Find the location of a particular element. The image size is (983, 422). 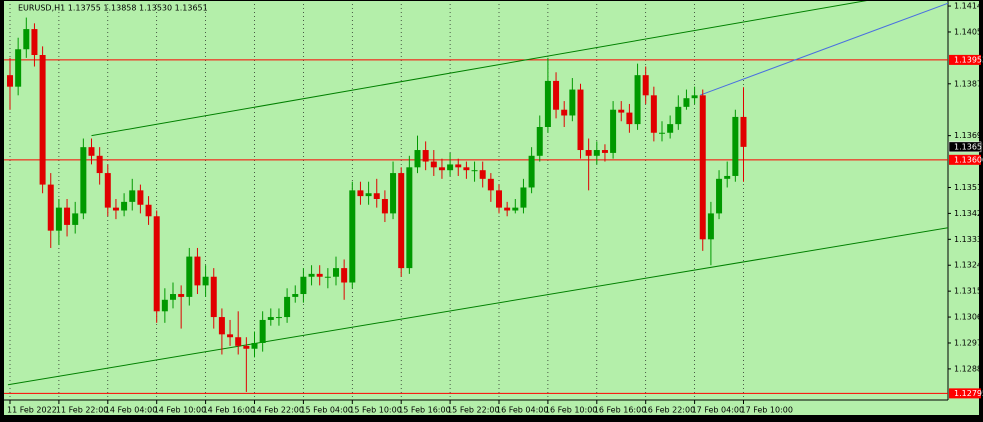

x-tick-label: 17 Feb 04:00 is located at coordinates (718, 410).